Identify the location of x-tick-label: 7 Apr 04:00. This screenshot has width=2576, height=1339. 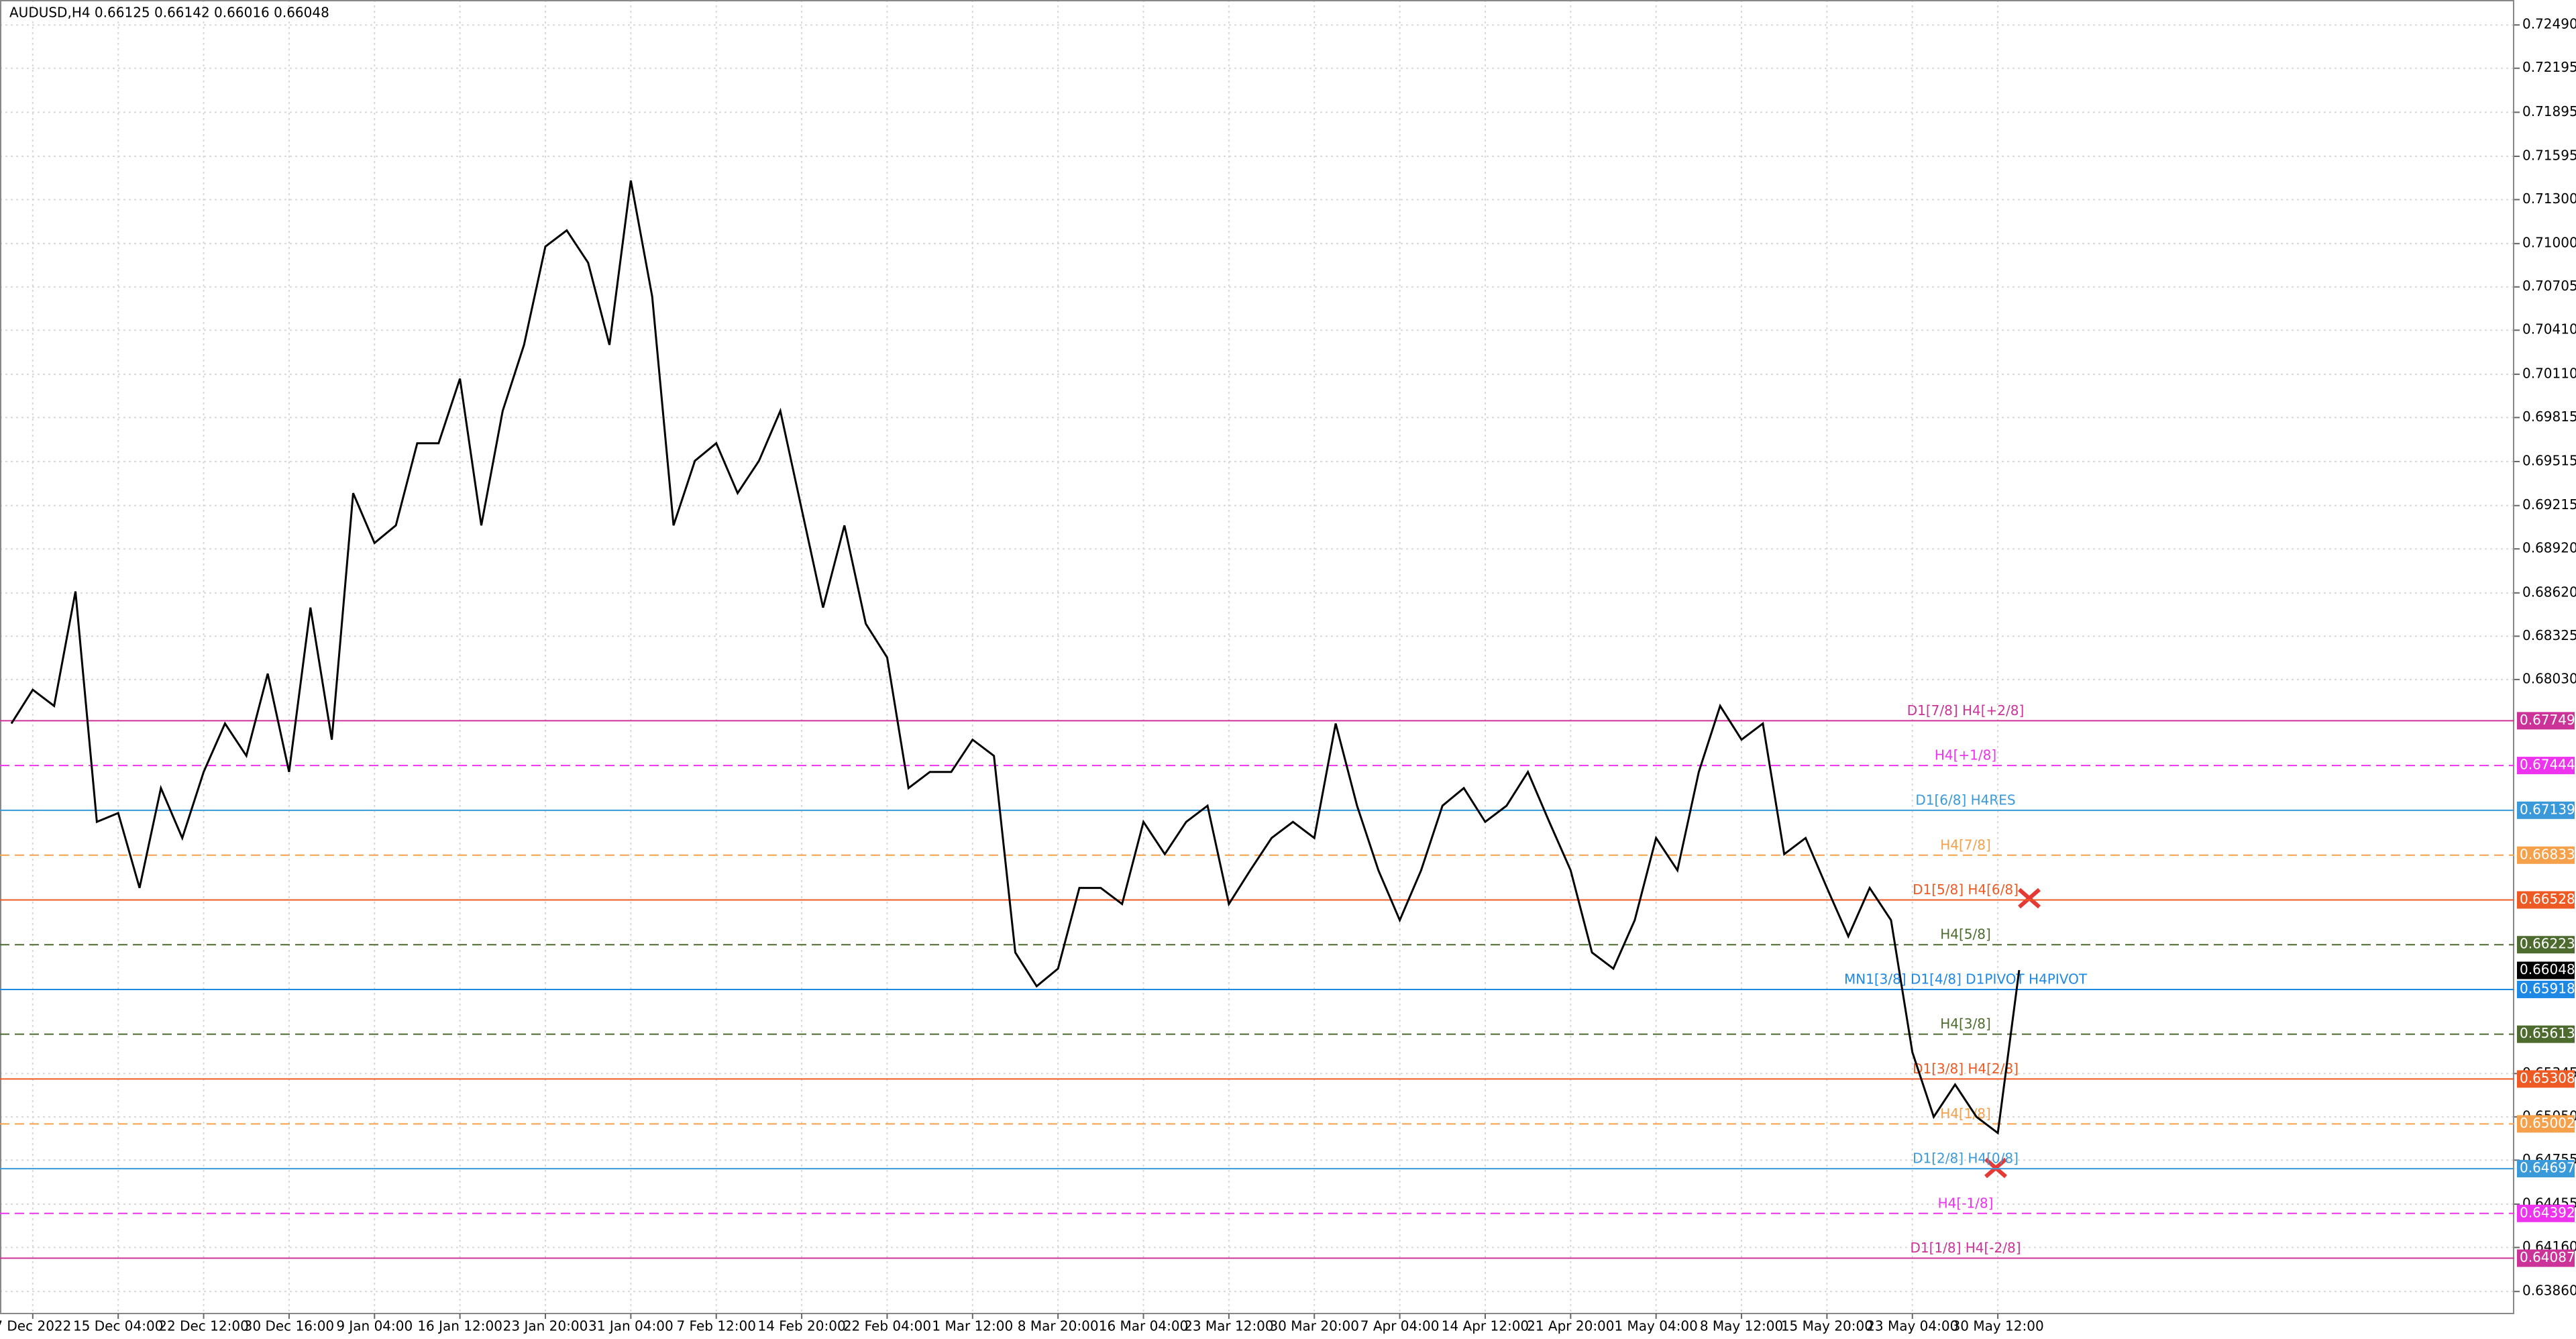
(1400, 1326).